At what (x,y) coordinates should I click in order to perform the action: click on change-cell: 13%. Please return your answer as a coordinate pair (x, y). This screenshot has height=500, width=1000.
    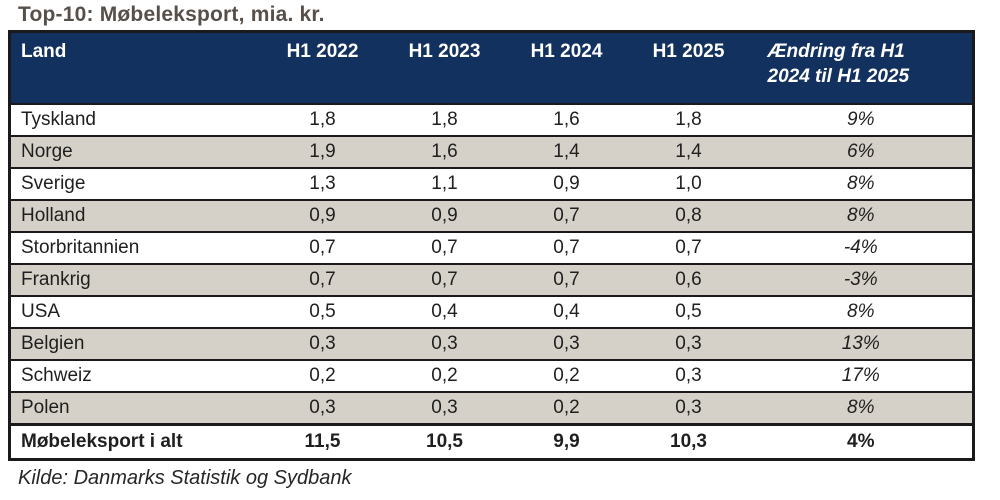
    Looking at the image, I should click on (861, 343).